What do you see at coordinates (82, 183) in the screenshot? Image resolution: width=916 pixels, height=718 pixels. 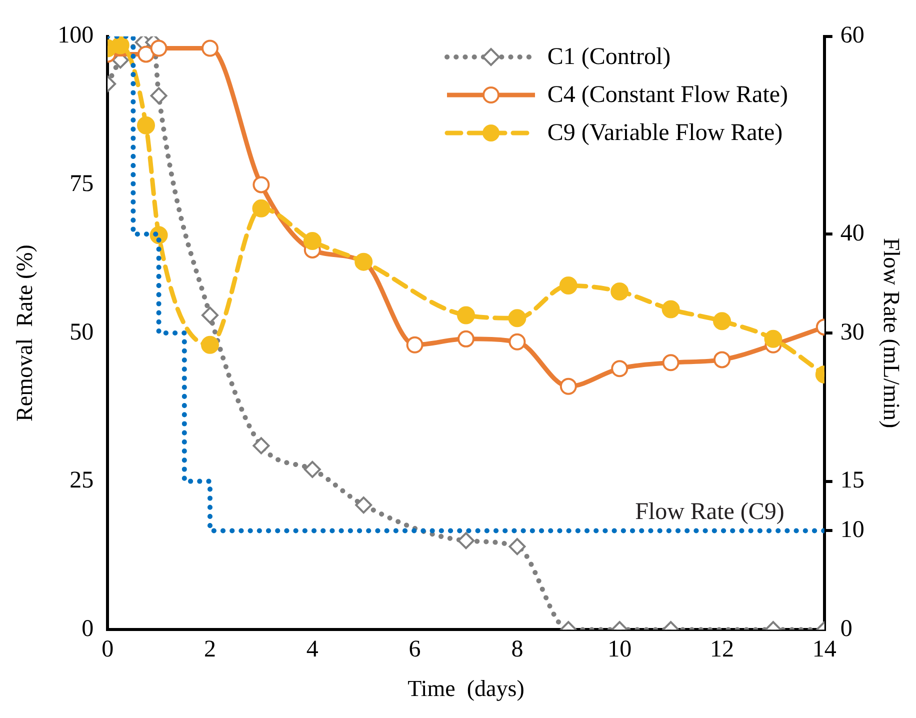 I see `y-tick-label: 75` at bounding box center [82, 183].